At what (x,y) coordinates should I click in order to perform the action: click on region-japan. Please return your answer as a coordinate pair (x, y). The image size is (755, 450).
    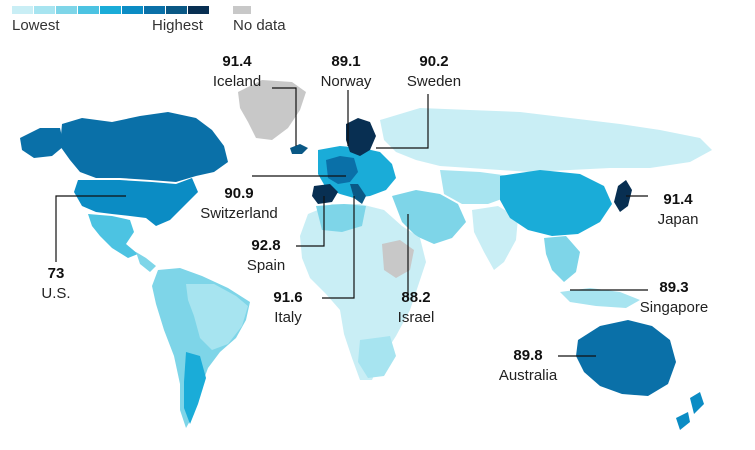
    Looking at the image, I should click on (623, 196).